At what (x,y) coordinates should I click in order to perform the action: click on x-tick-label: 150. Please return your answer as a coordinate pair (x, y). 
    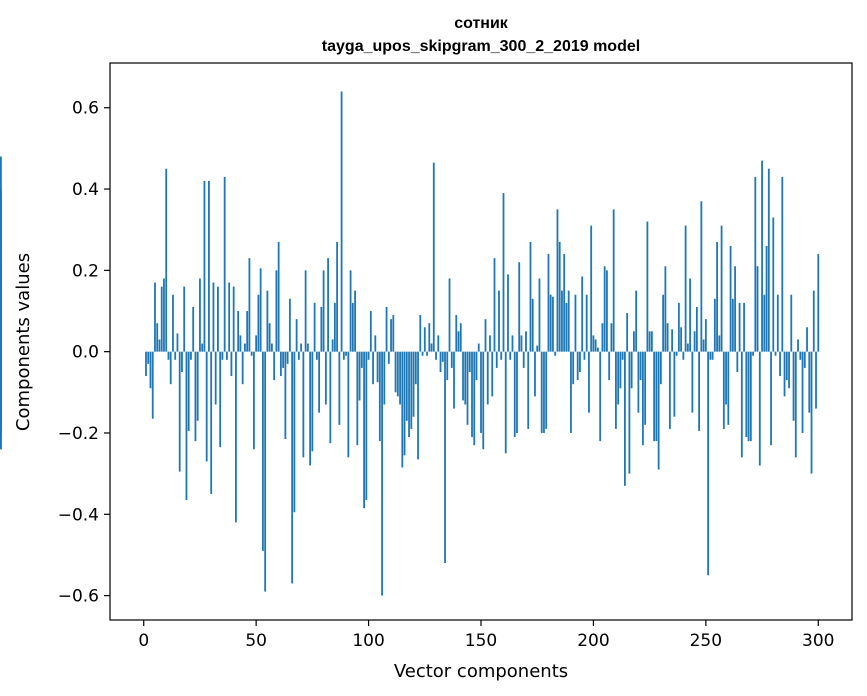
    Looking at the image, I should click on (481, 641).